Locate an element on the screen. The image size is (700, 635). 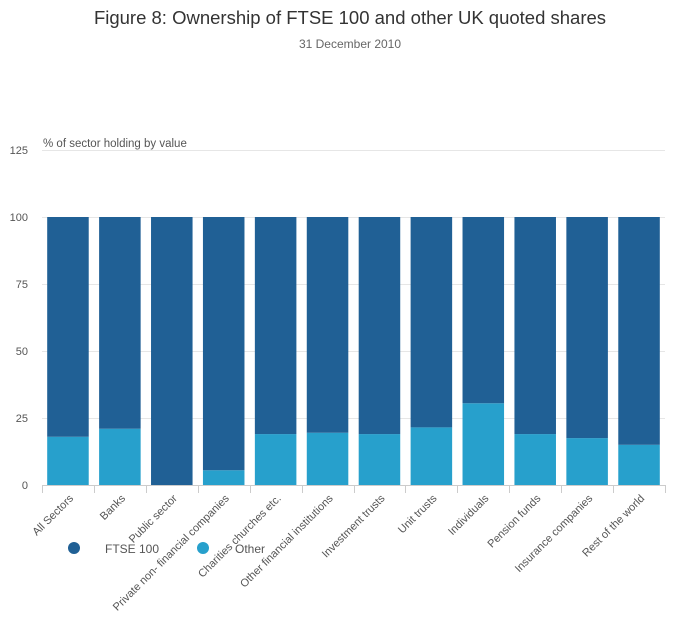
legend-label-other: Other is located at coordinates (250, 549).